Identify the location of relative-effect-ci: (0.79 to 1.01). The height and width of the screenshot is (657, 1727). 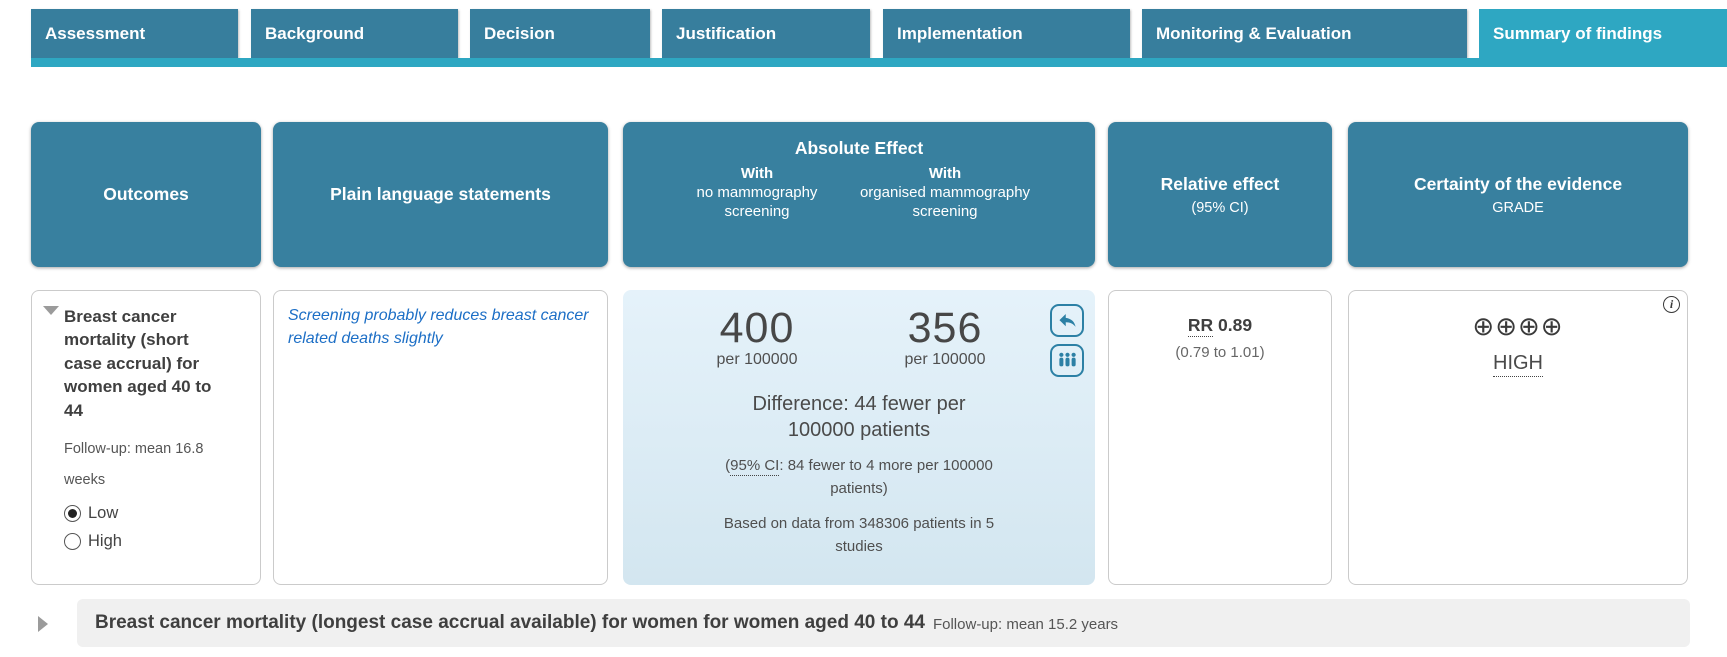
(1220, 352).